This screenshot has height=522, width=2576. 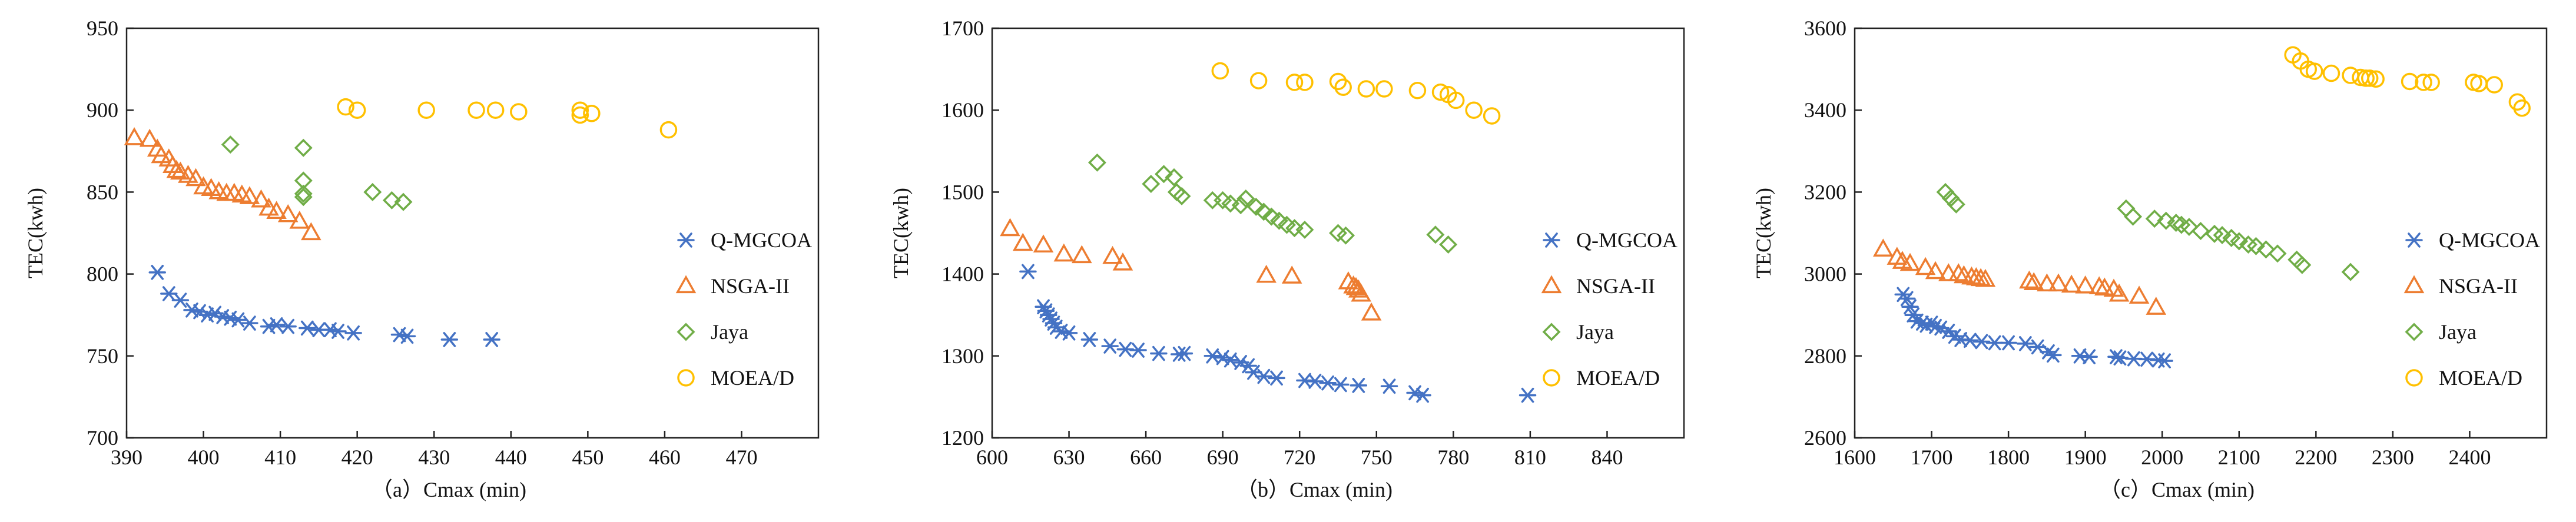 What do you see at coordinates (449, 489) in the screenshot?
I see `caption-a: （a）Cmax (min)` at bounding box center [449, 489].